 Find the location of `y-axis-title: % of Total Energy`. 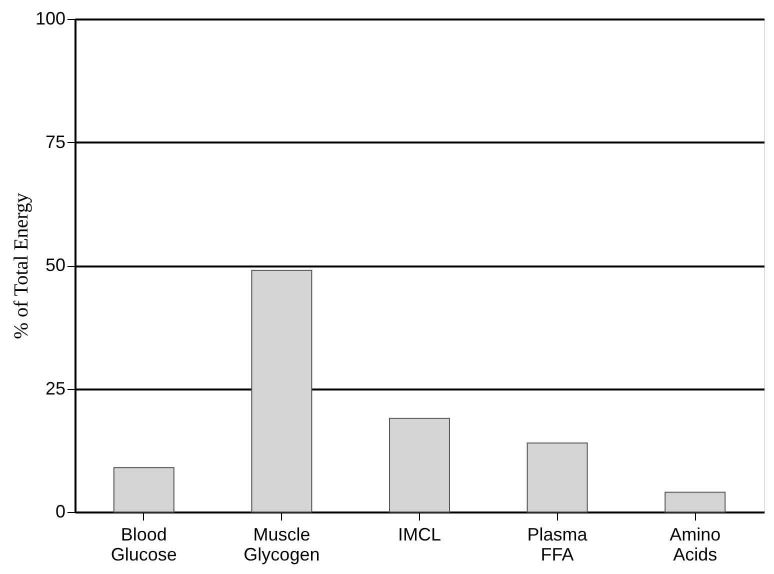

y-axis-title: % of Total Energy is located at coordinates (21, 266).